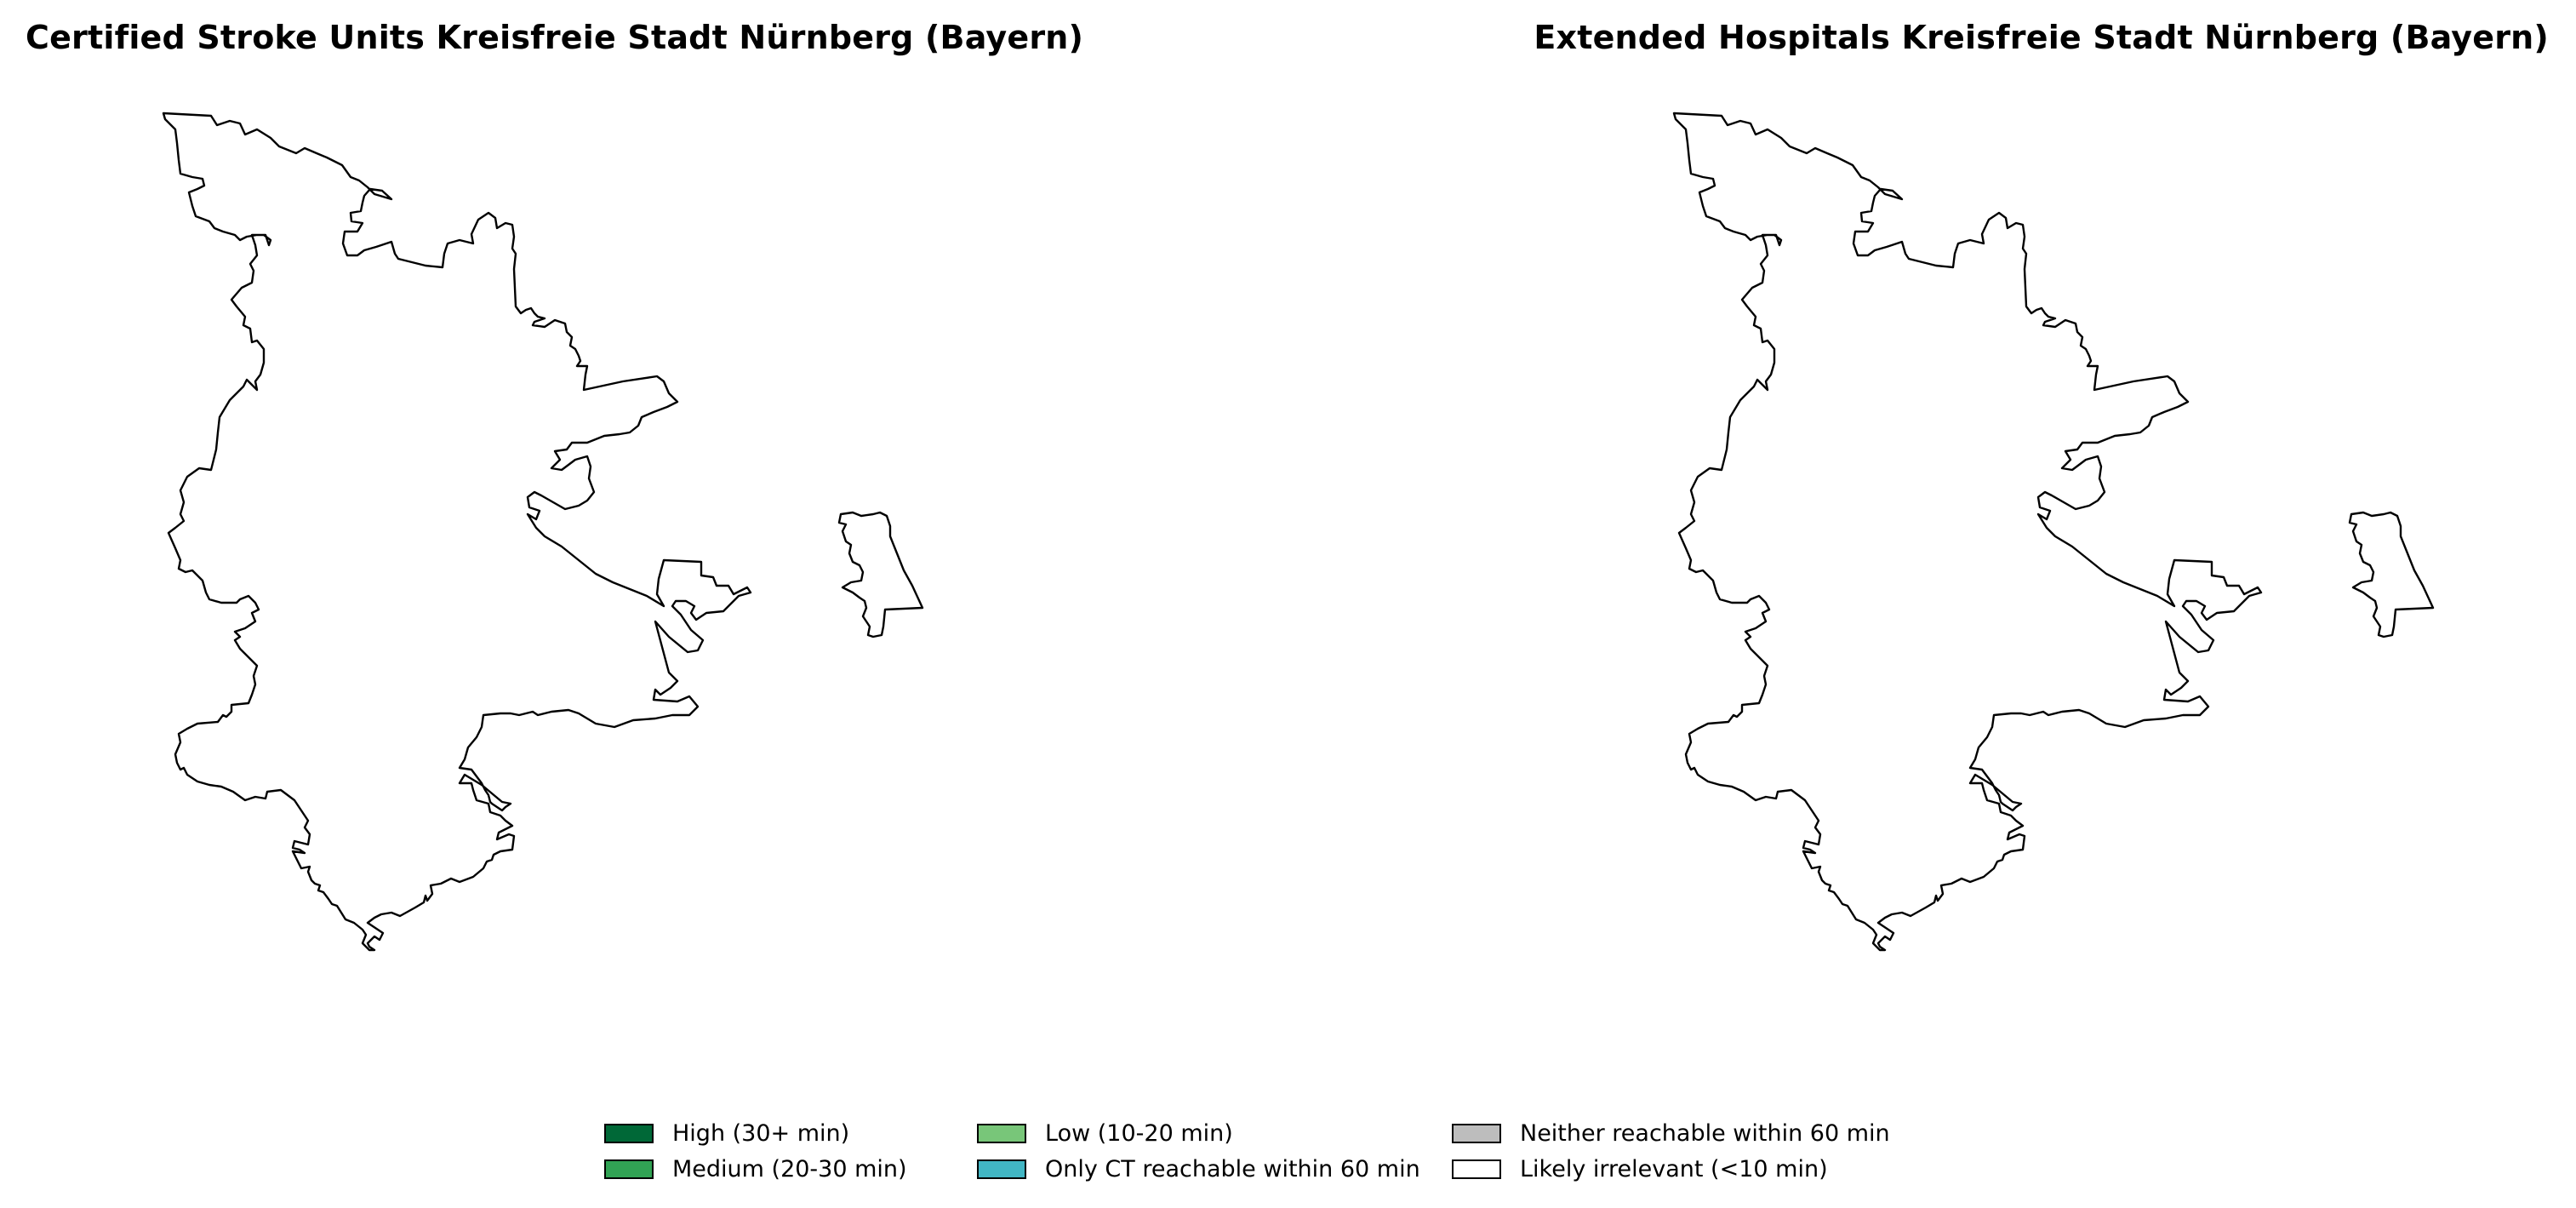 This screenshot has width=2576, height=1208. Describe the element at coordinates (1001, 1169) in the screenshot. I see `legend-swatch-only-ct` at that location.